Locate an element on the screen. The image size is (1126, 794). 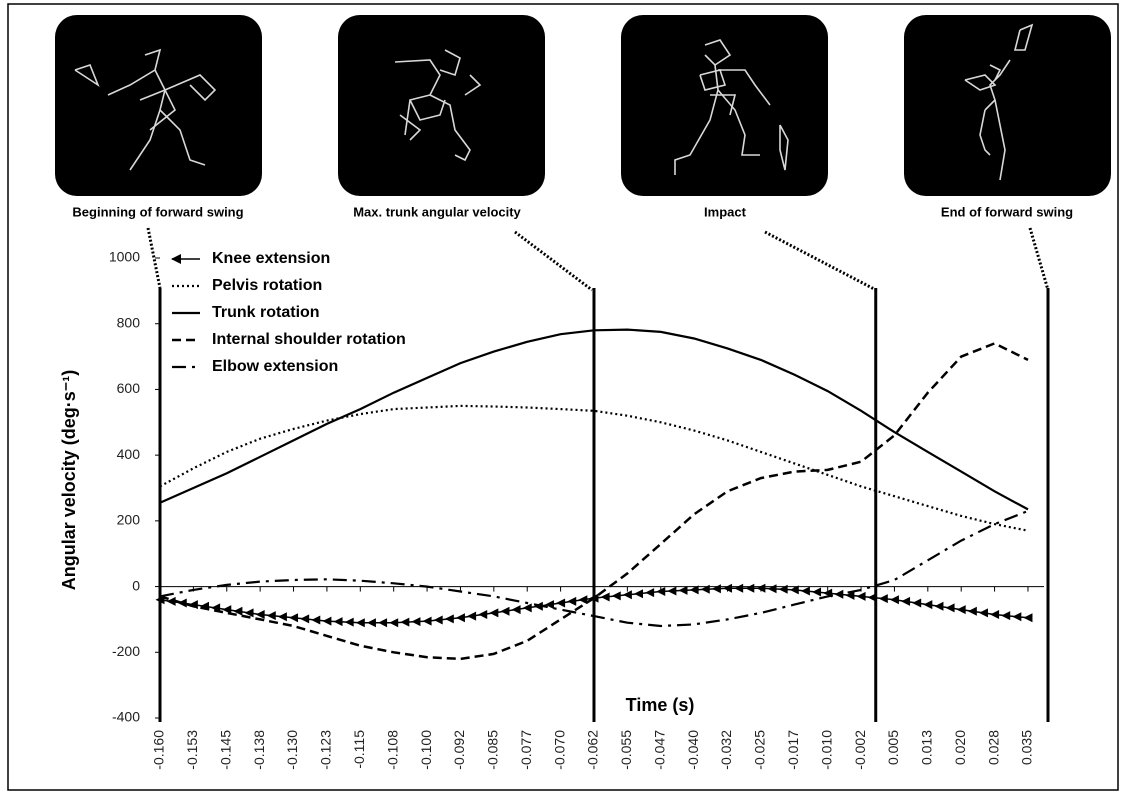
x-tick-label: -0.025 is located at coordinates (760, 750).